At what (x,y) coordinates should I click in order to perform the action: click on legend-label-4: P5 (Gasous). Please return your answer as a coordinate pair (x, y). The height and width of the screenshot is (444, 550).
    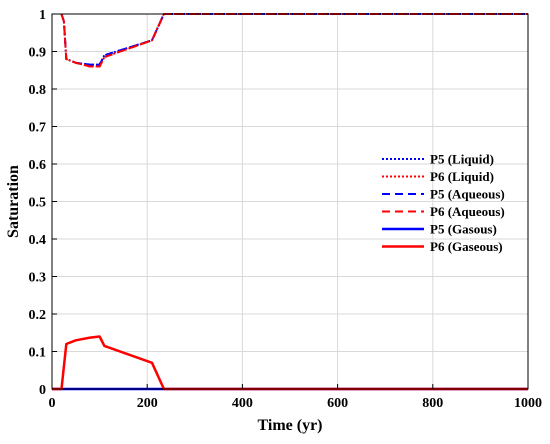
    Looking at the image, I should click on (463, 229).